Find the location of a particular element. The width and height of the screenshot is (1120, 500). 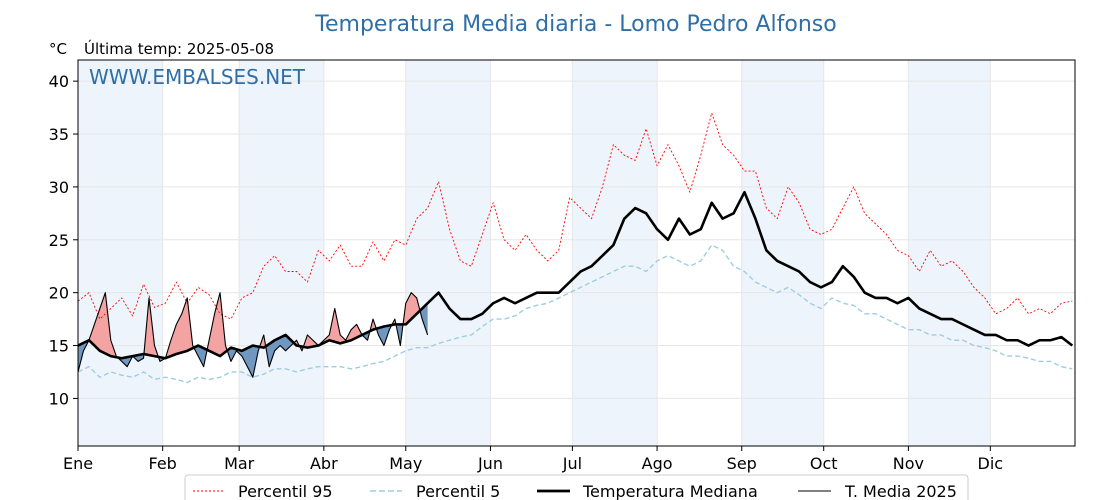

current-year-line is located at coordinates (253, 335).